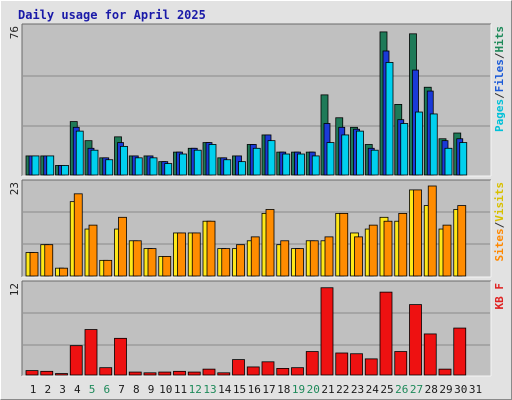 The height and width of the screenshot is (400, 512). I want to click on panel-top-legend-1: /, so click(499, 95).